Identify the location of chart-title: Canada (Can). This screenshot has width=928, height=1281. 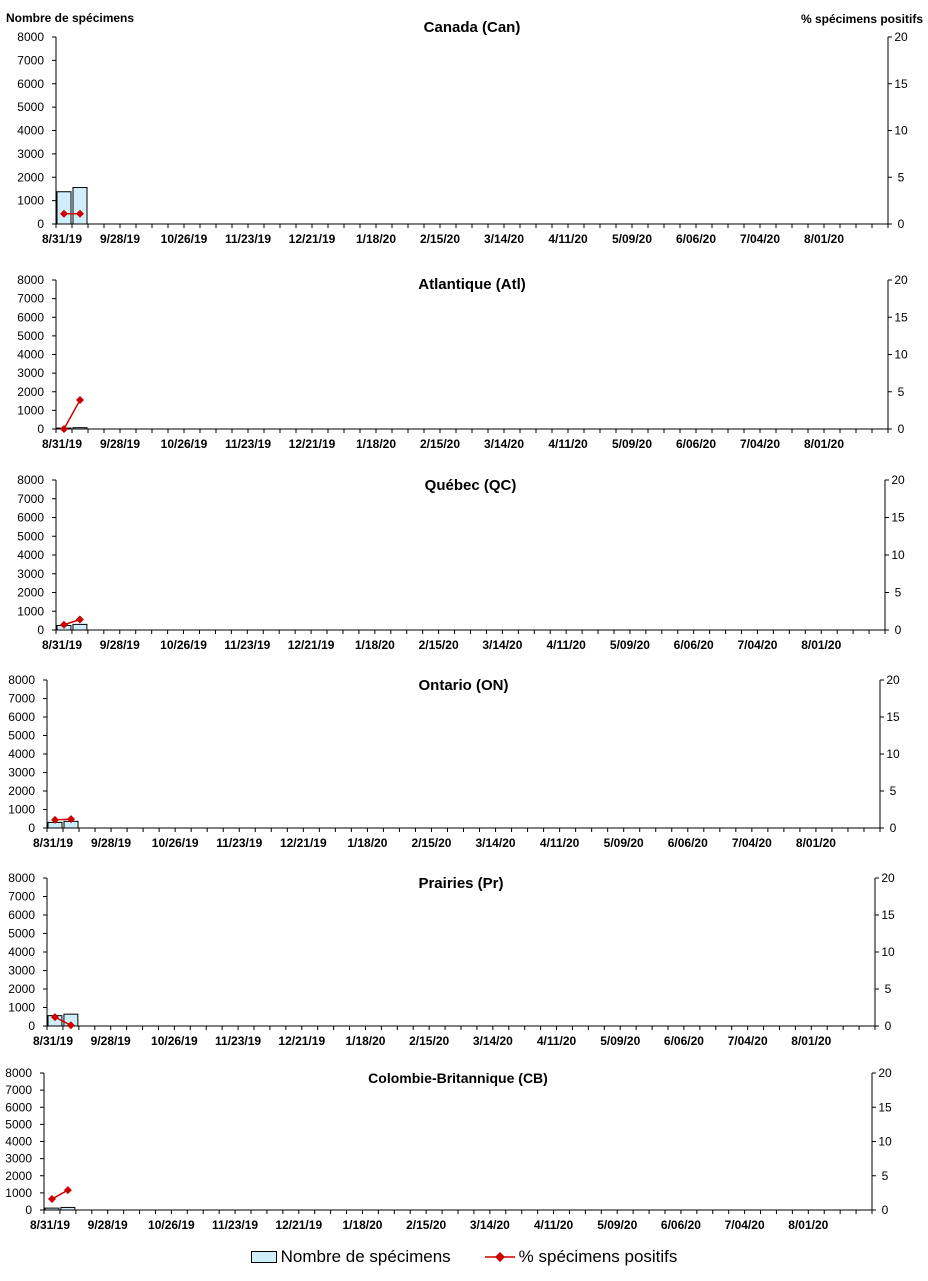
(472, 27).